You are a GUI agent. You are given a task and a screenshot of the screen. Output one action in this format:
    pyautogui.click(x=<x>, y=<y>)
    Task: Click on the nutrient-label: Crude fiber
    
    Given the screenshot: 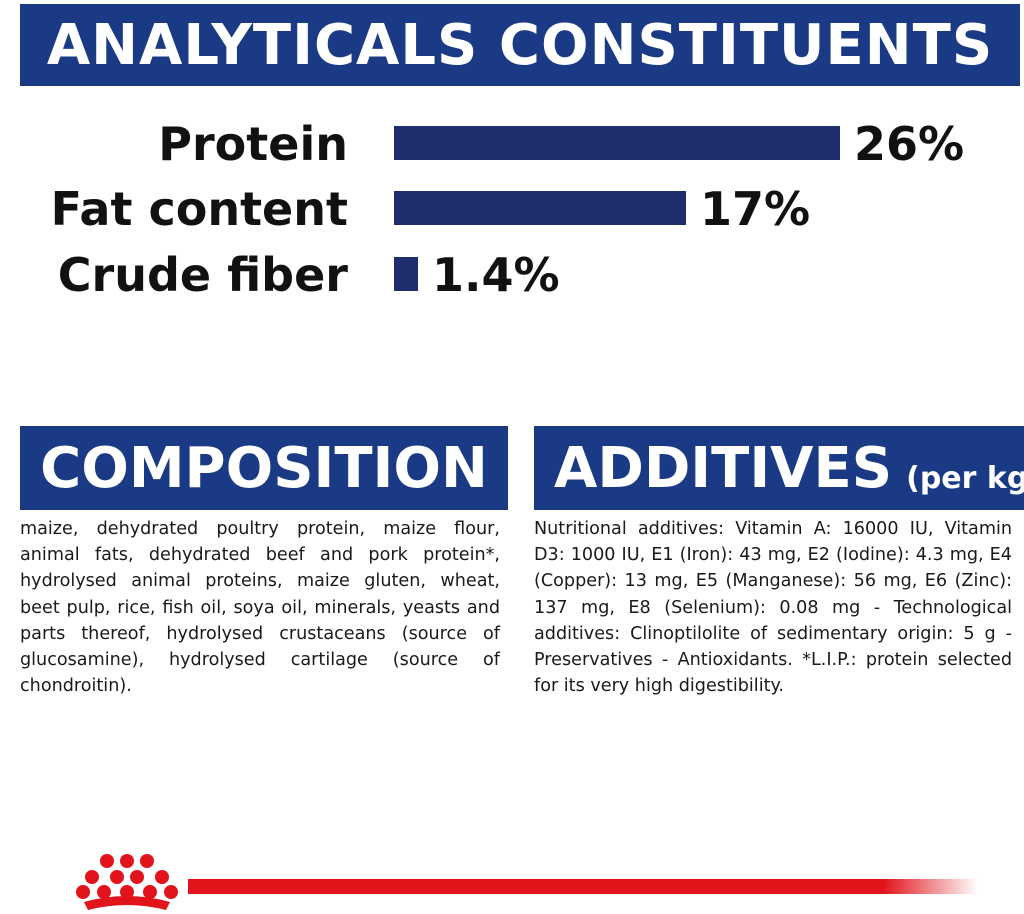 What is the action you would take?
    pyautogui.click(x=202, y=275)
    